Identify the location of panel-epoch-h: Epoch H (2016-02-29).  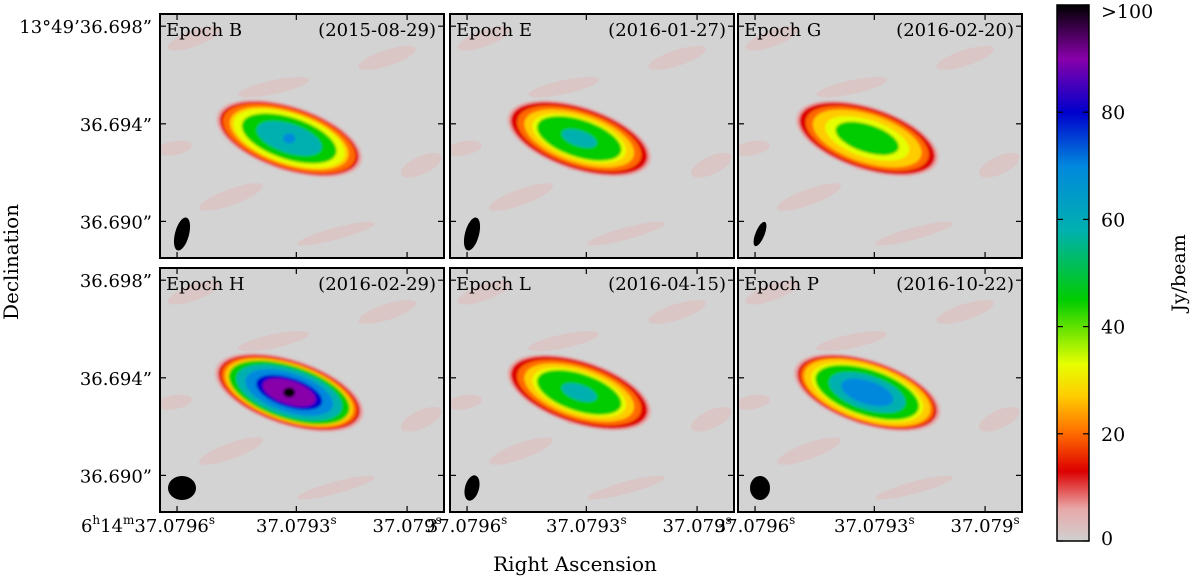
(302, 390).